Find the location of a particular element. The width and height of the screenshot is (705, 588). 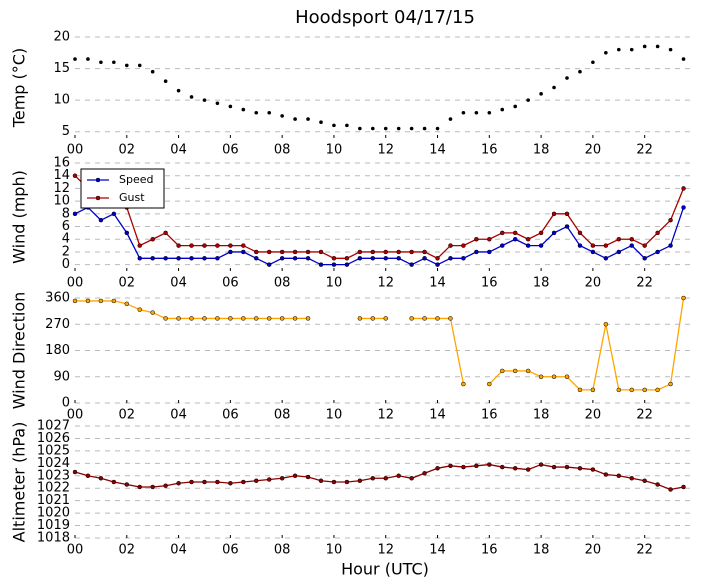

y-tick-label: 1019 is located at coordinates (53, 525).